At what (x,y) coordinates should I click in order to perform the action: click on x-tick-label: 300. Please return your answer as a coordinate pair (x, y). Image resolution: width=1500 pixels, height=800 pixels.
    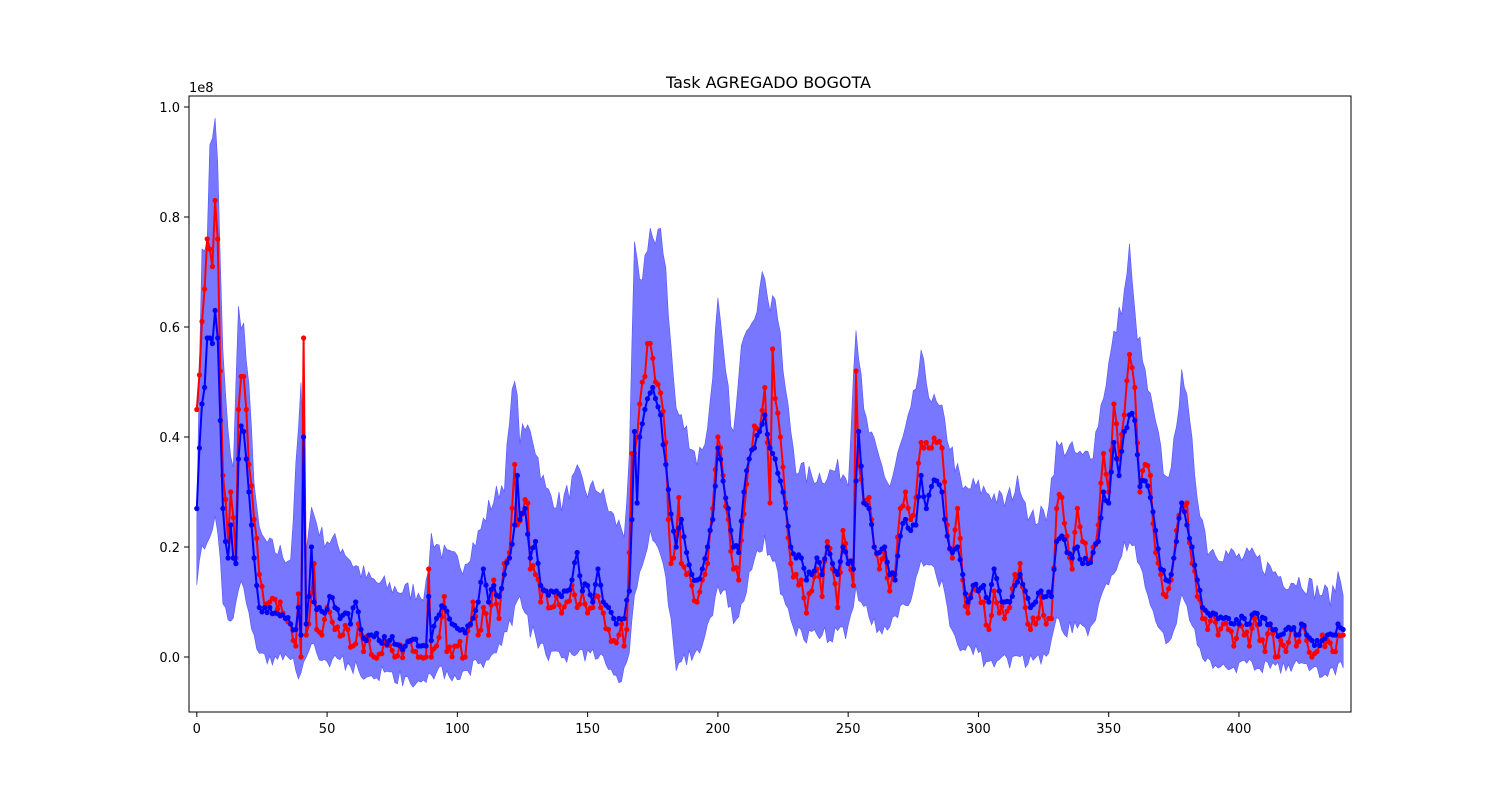
    Looking at the image, I should click on (978, 729).